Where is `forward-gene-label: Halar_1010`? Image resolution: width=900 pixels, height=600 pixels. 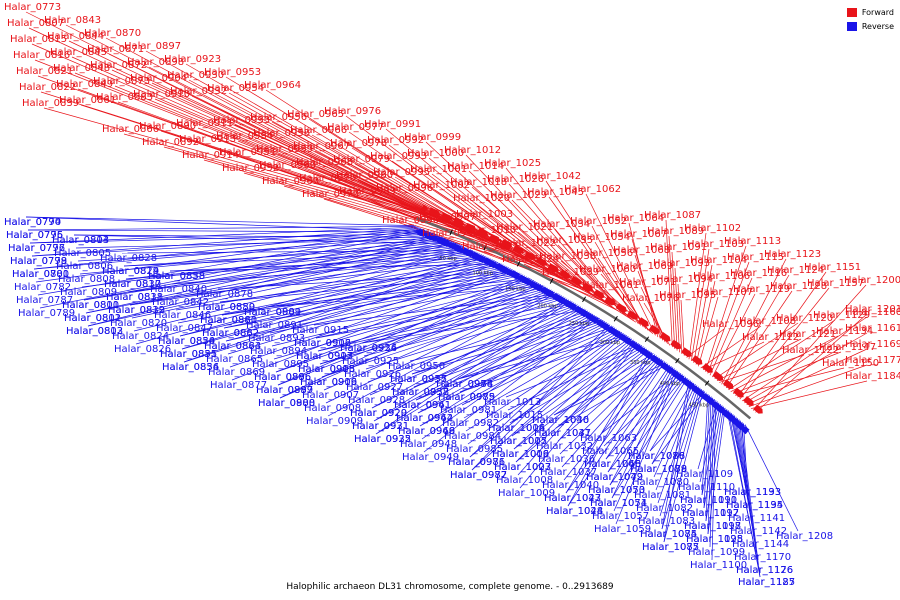 forward-gene-label: Halar_1010 is located at coordinates (487, 230).